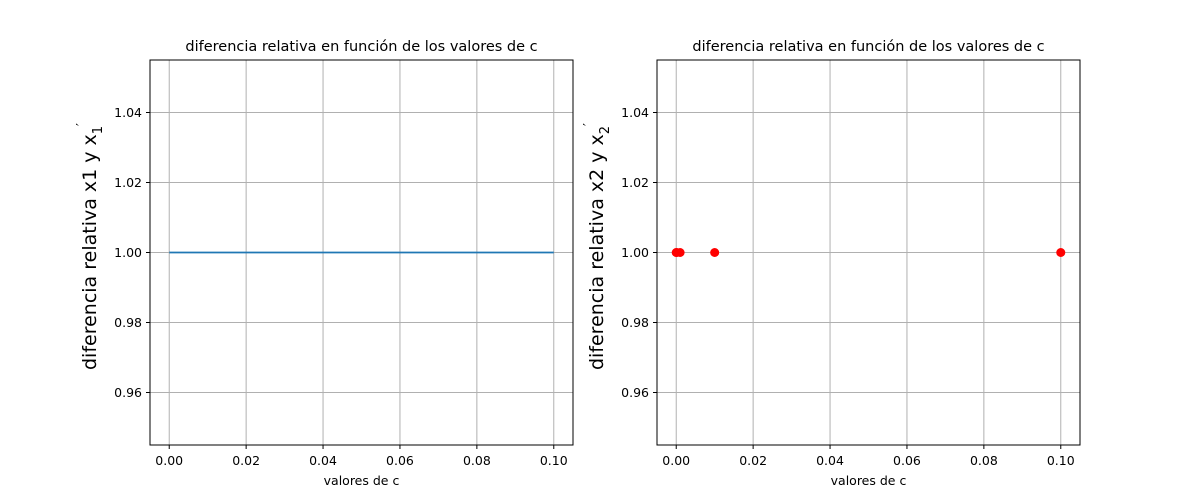  I want to click on y-axis-label-right: diferencia relativa x2 y x2′, so click(597, 246).